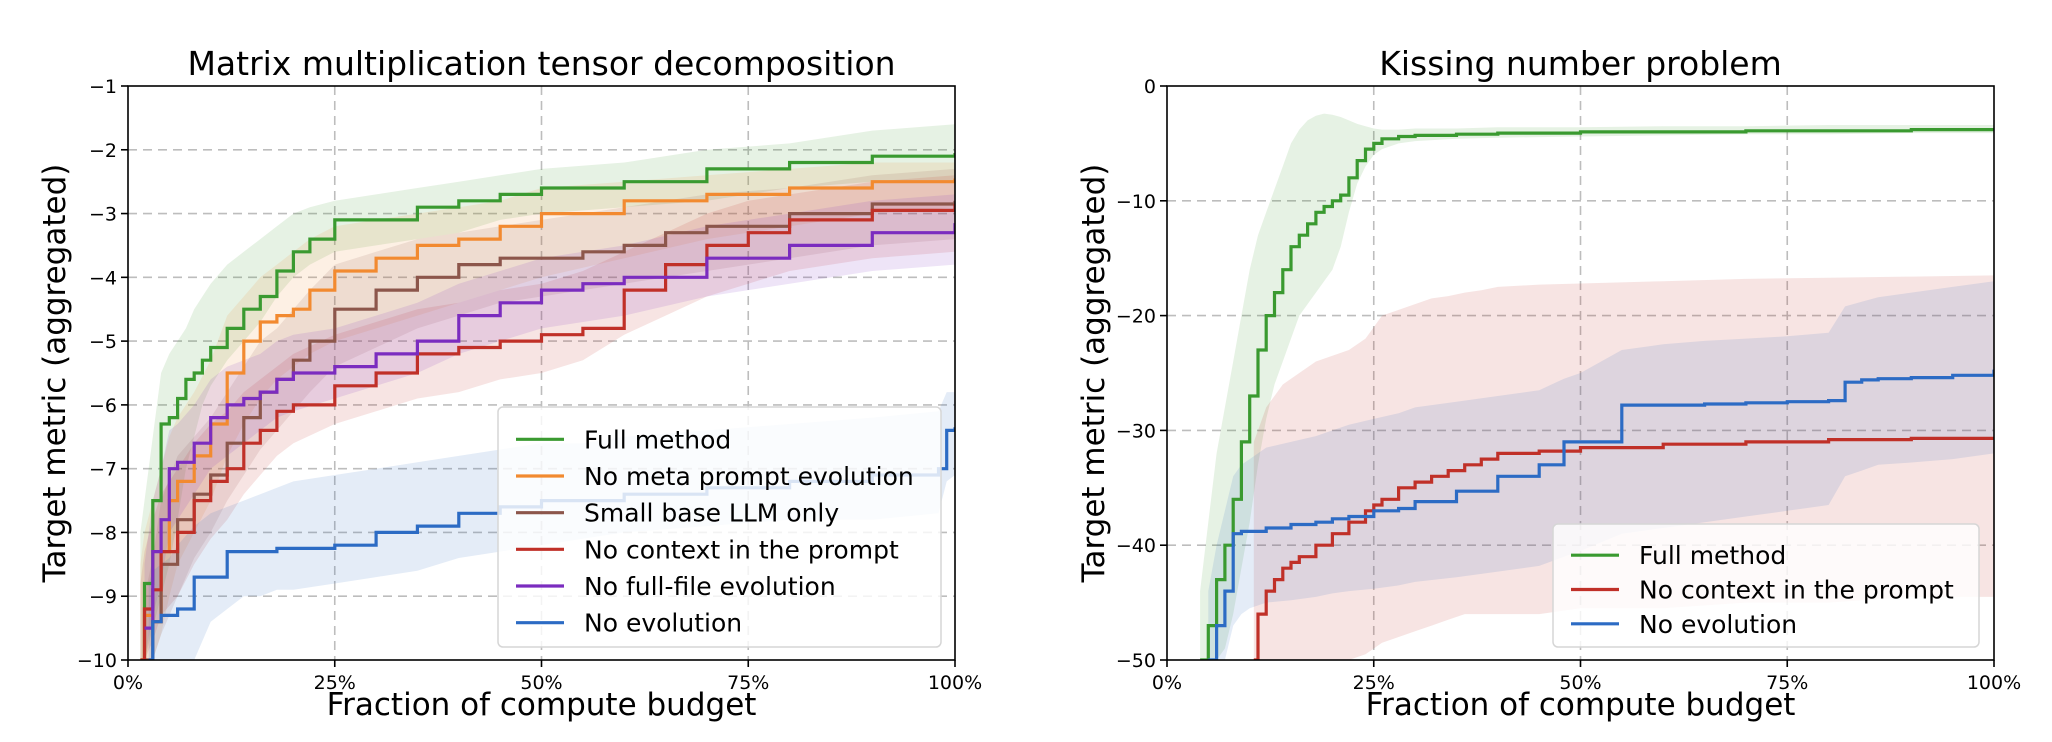  Describe the element at coordinates (103, 342) in the screenshot. I see `y-tick-label: −5` at that location.